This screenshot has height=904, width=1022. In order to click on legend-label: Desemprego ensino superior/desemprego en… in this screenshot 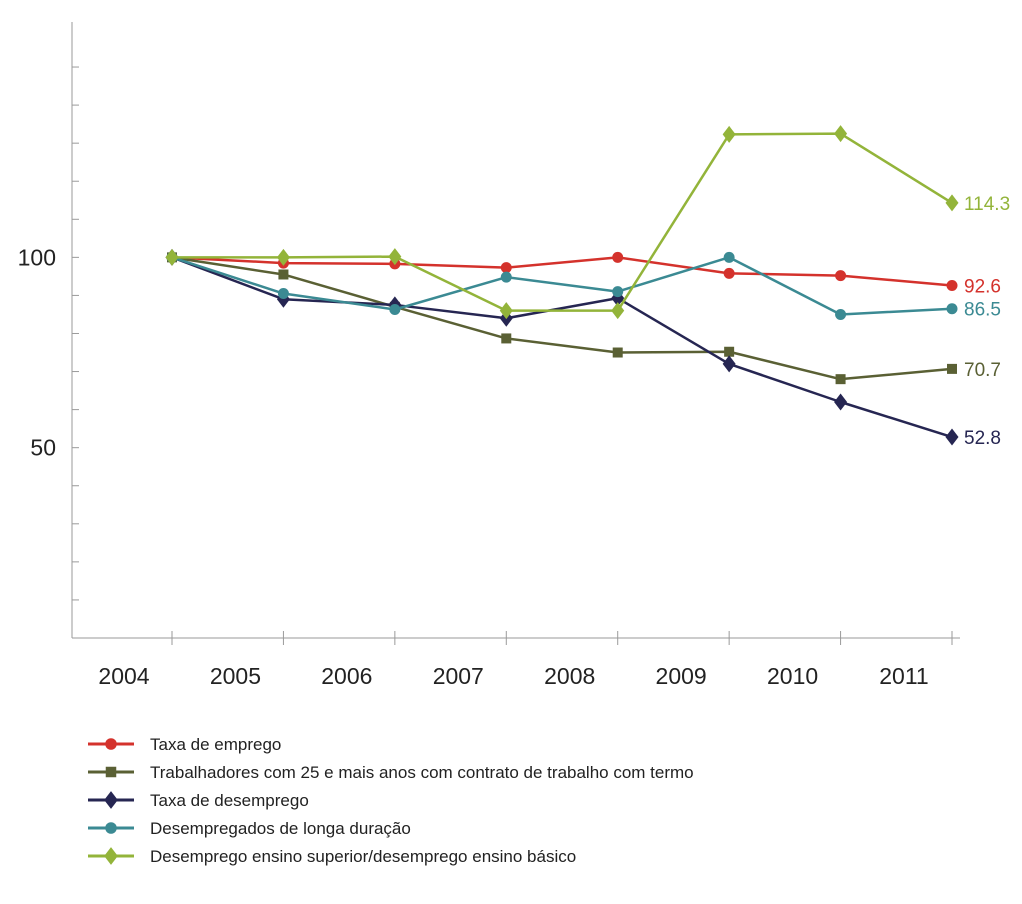, I will do `click(363, 856)`.